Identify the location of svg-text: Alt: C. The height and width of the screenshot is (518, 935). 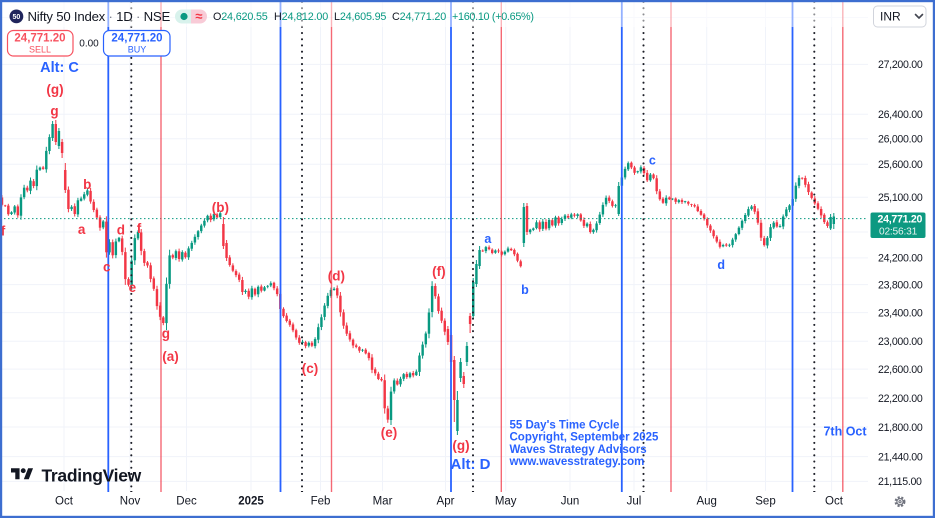
(59, 68).